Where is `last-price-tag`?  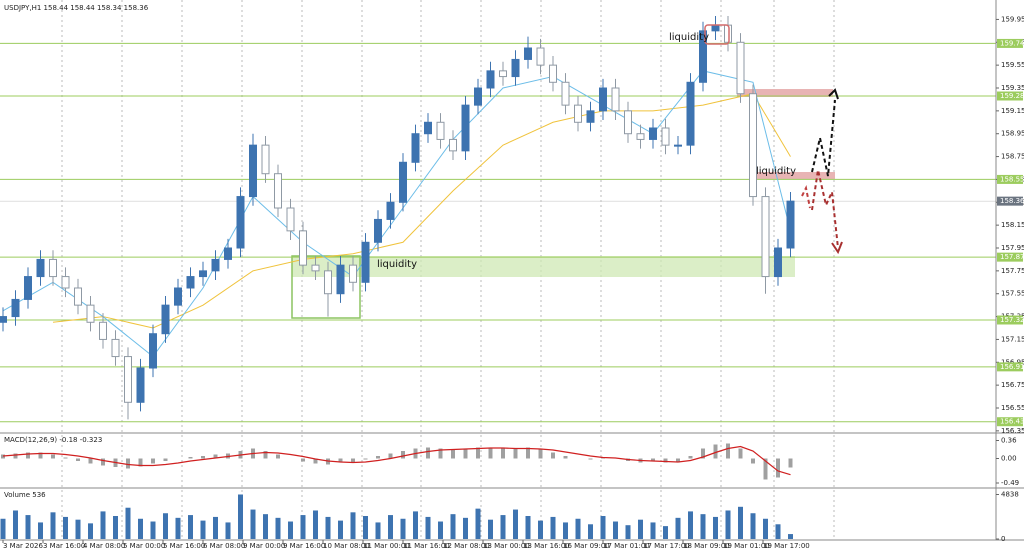 last-price-tag is located at coordinates (1010, 201).